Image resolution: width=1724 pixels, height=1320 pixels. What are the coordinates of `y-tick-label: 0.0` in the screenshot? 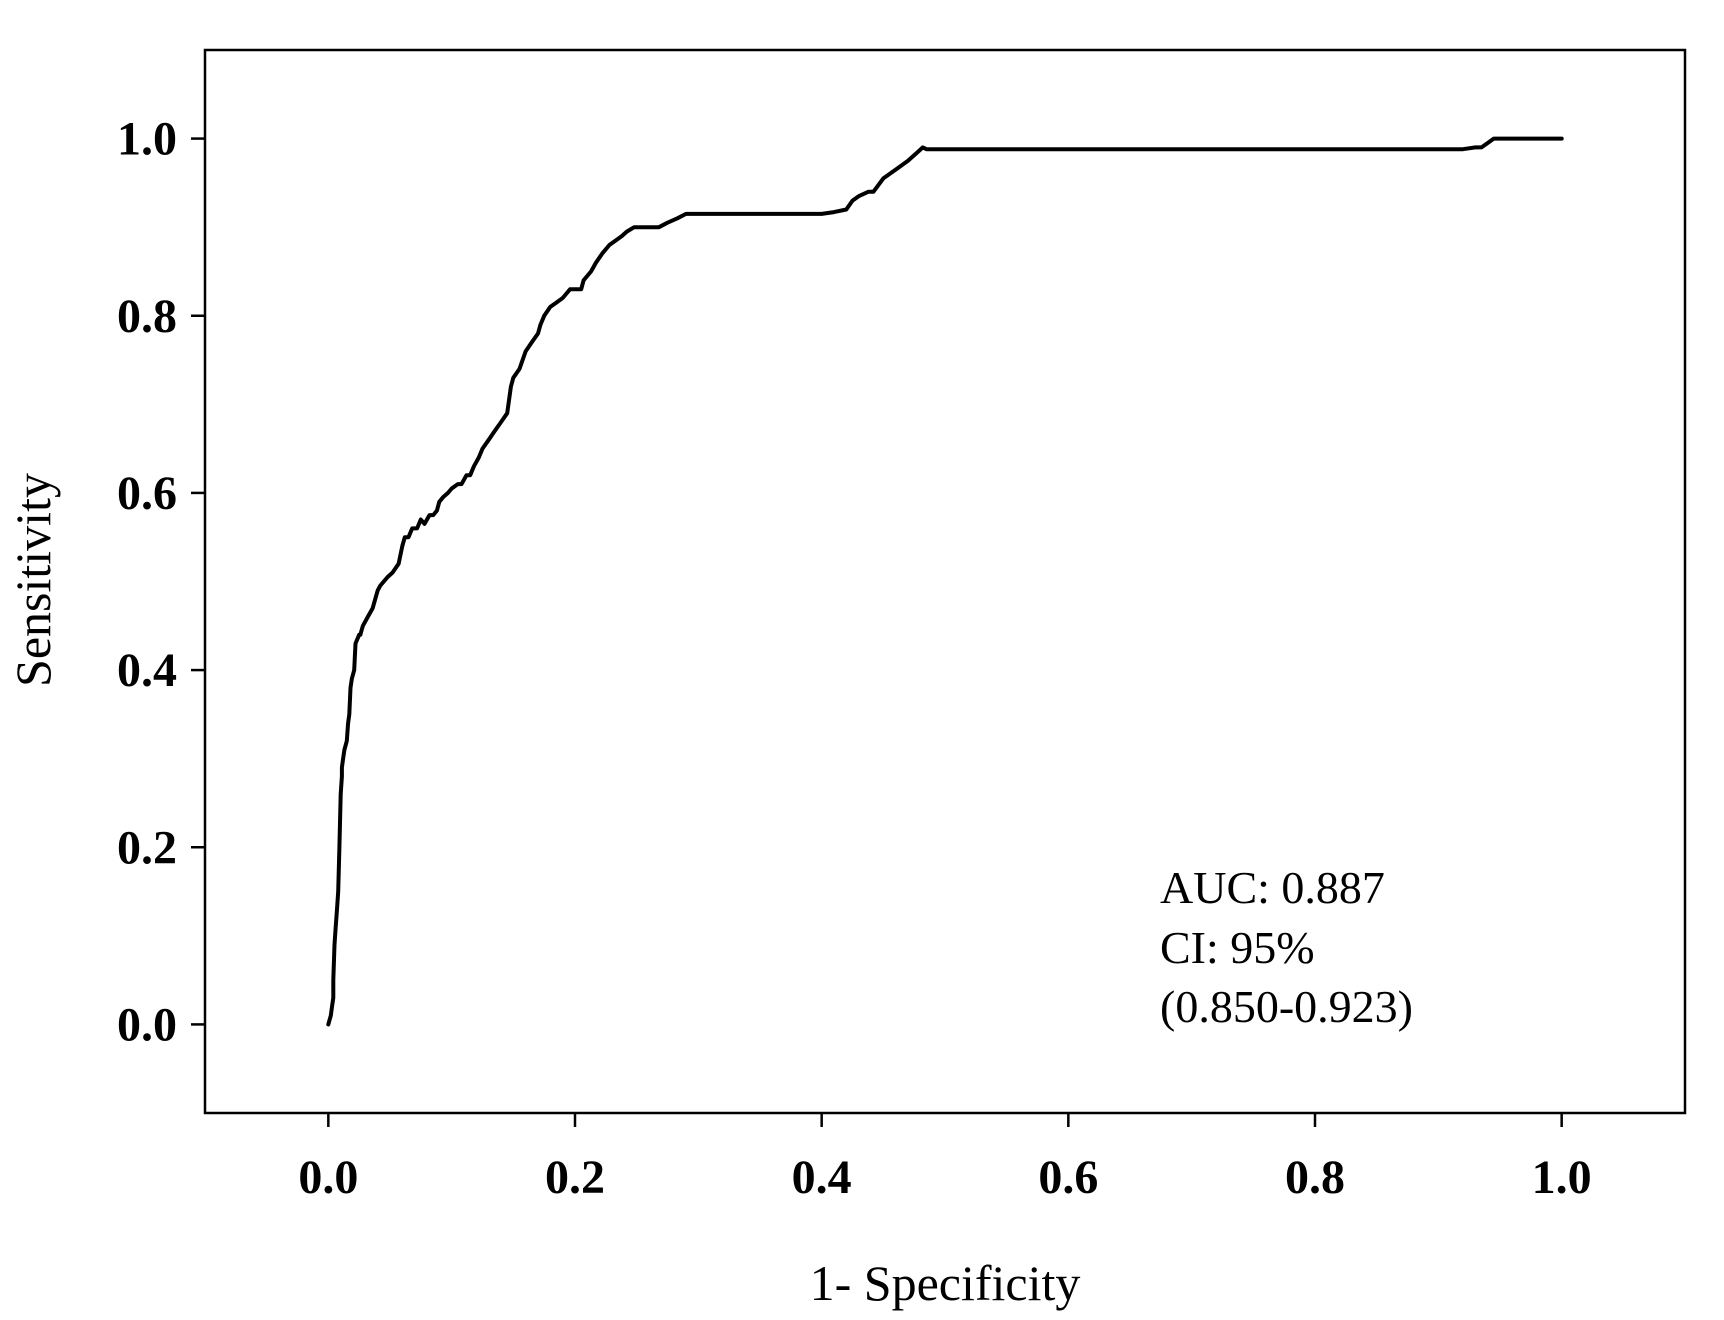 It's located at (147, 1024).